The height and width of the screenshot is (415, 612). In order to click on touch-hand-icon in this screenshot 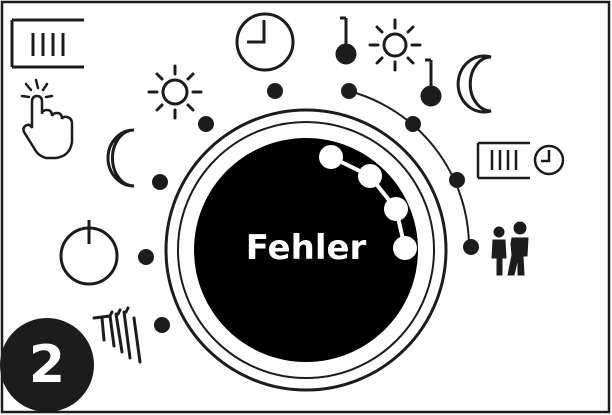, I will do `click(47, 119)`.